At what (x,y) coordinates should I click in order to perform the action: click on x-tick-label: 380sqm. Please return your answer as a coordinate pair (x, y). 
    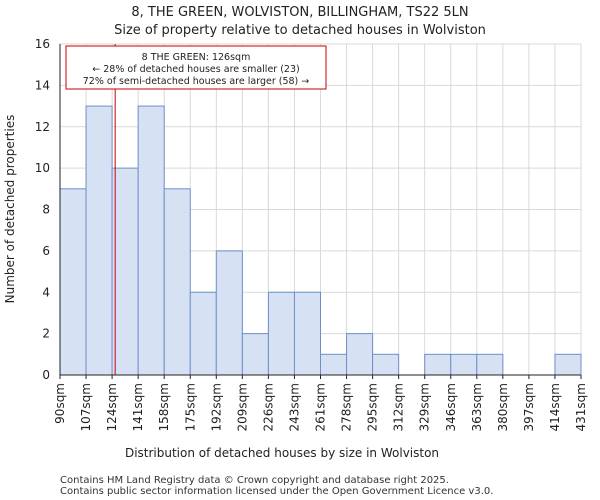
    Looking at the image, I should click on (503, 407).